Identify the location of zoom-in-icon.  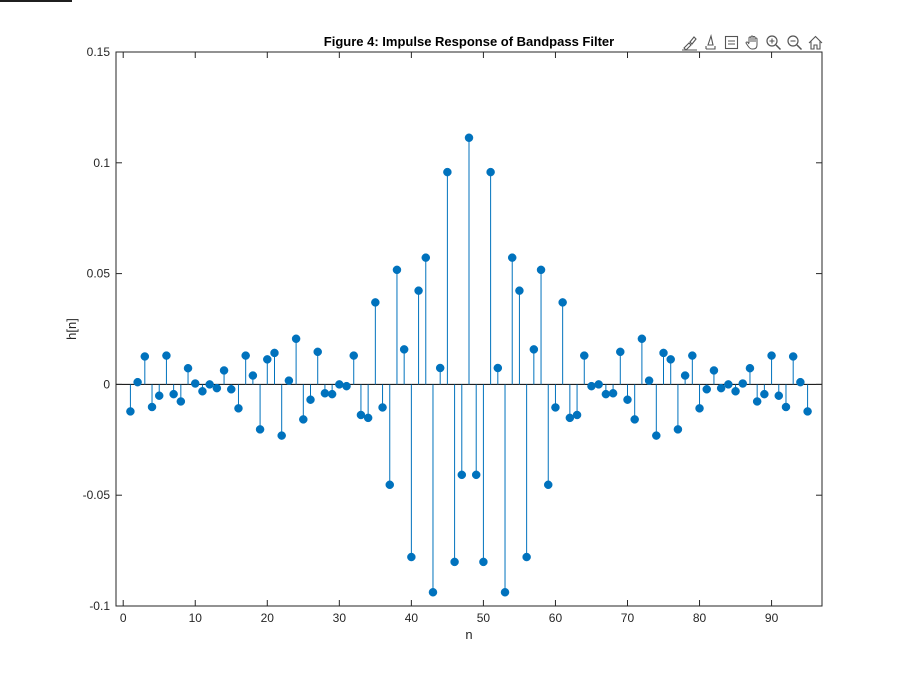
(773, 42).